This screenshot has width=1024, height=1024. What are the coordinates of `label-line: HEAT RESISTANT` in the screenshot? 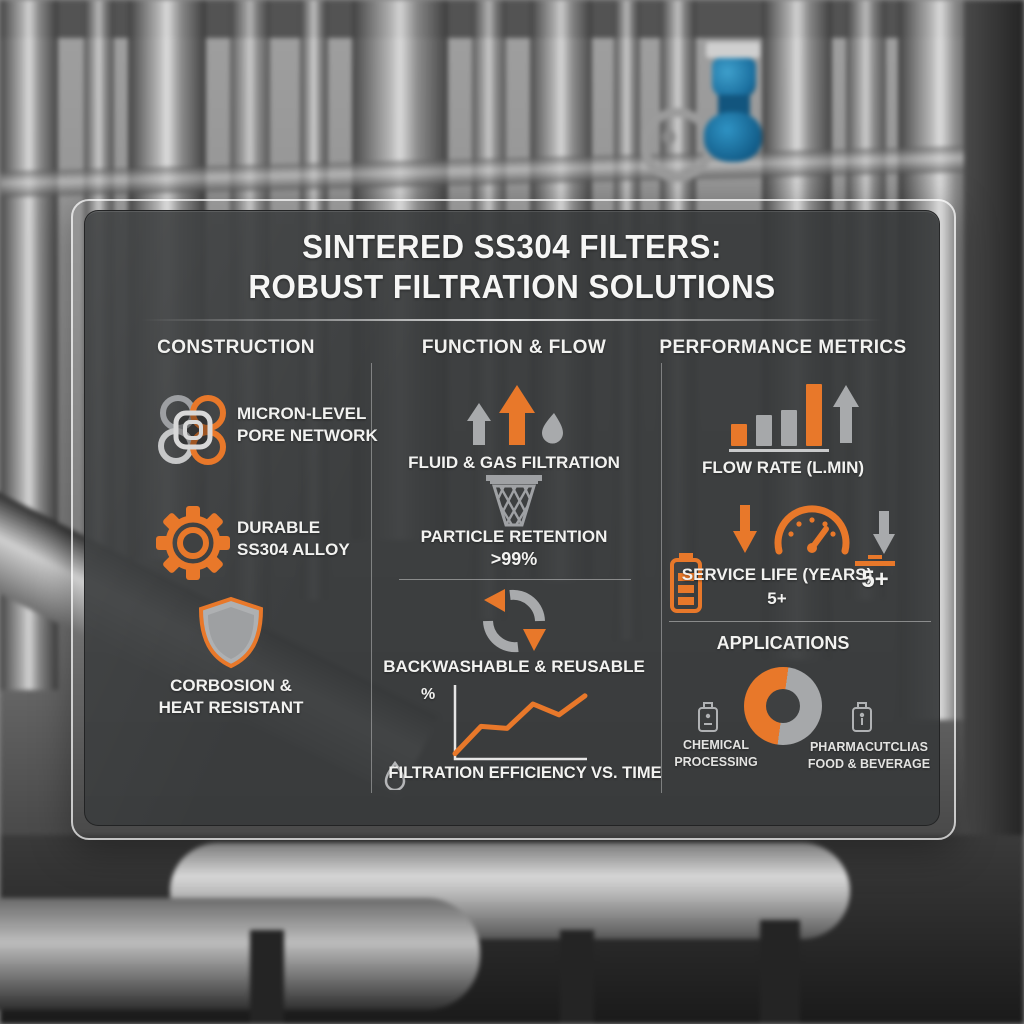 It's located at (231, 708).